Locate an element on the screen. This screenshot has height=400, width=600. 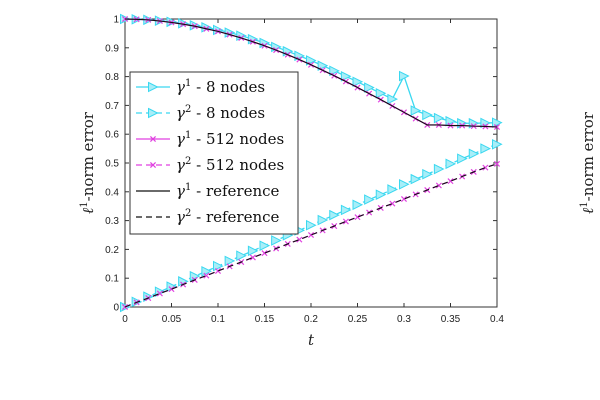
x-tick-label: 0.05 is located at coordinates (172, 319).